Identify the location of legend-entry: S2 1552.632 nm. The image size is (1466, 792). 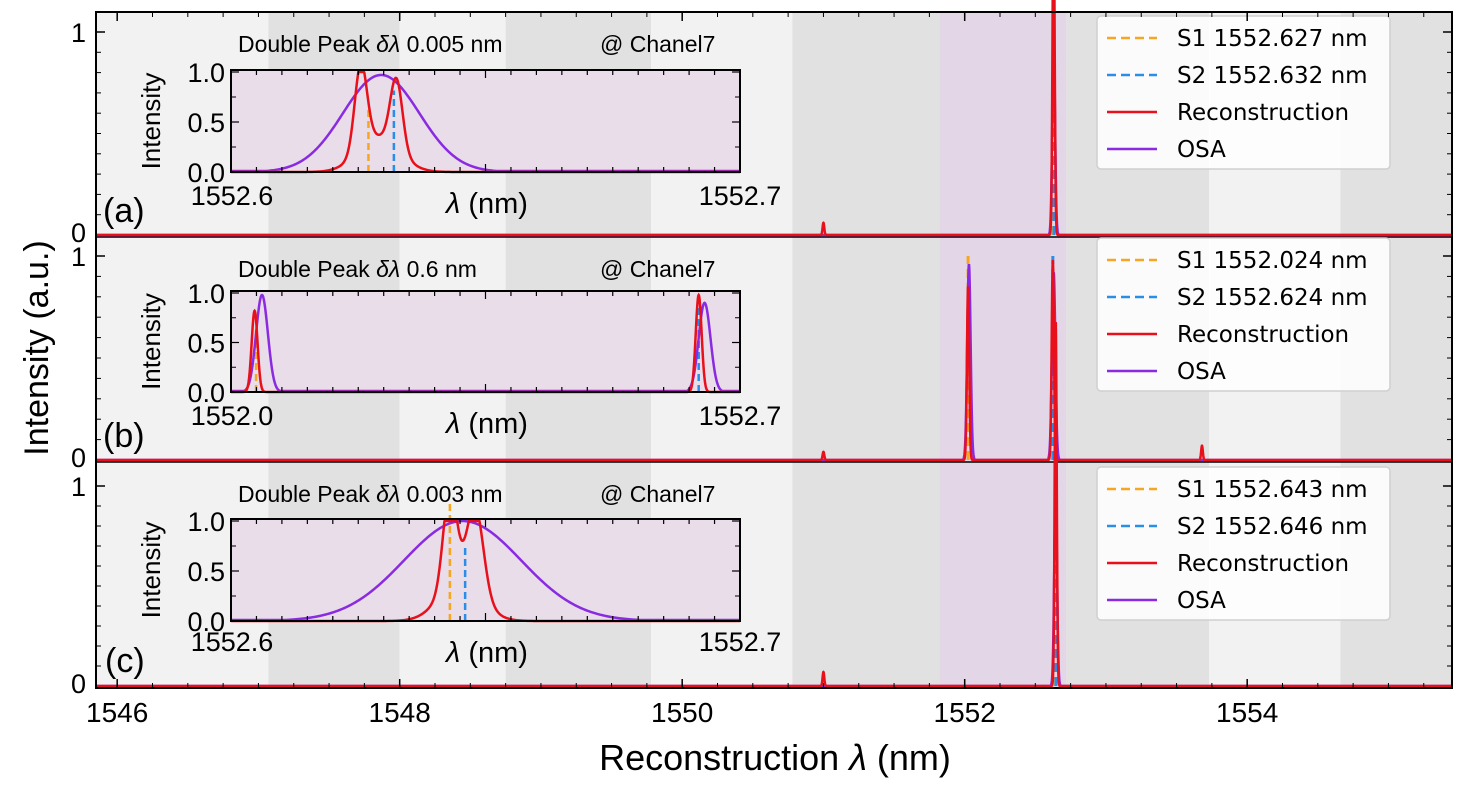
(1272, 76).